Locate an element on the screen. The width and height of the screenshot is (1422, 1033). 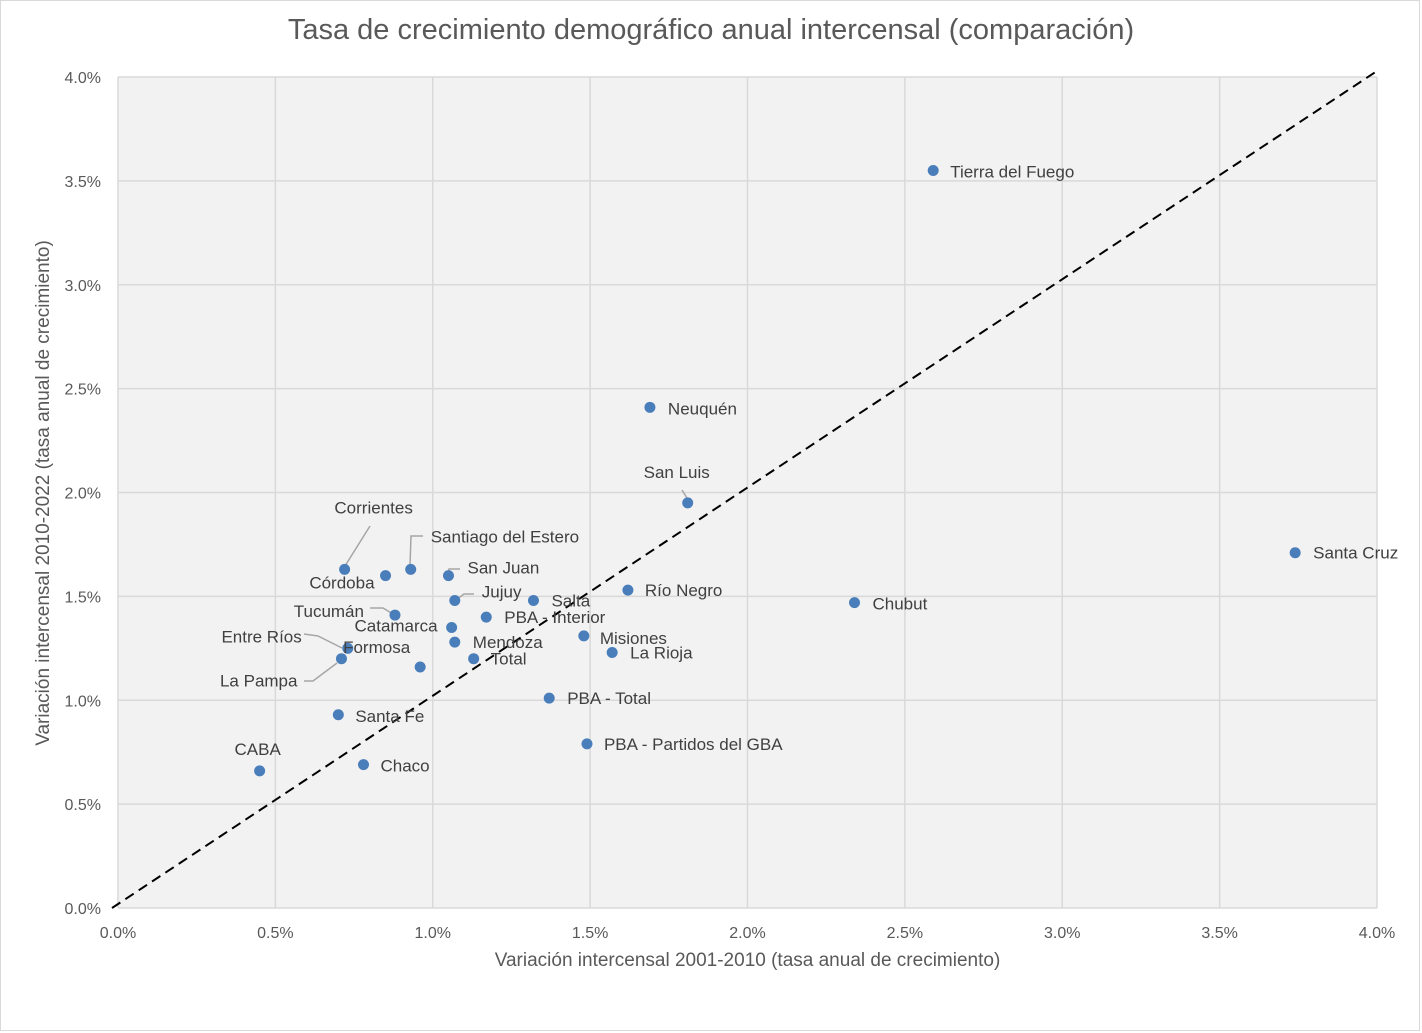
data-point-entre-rios is located at coordinates (348, 648).